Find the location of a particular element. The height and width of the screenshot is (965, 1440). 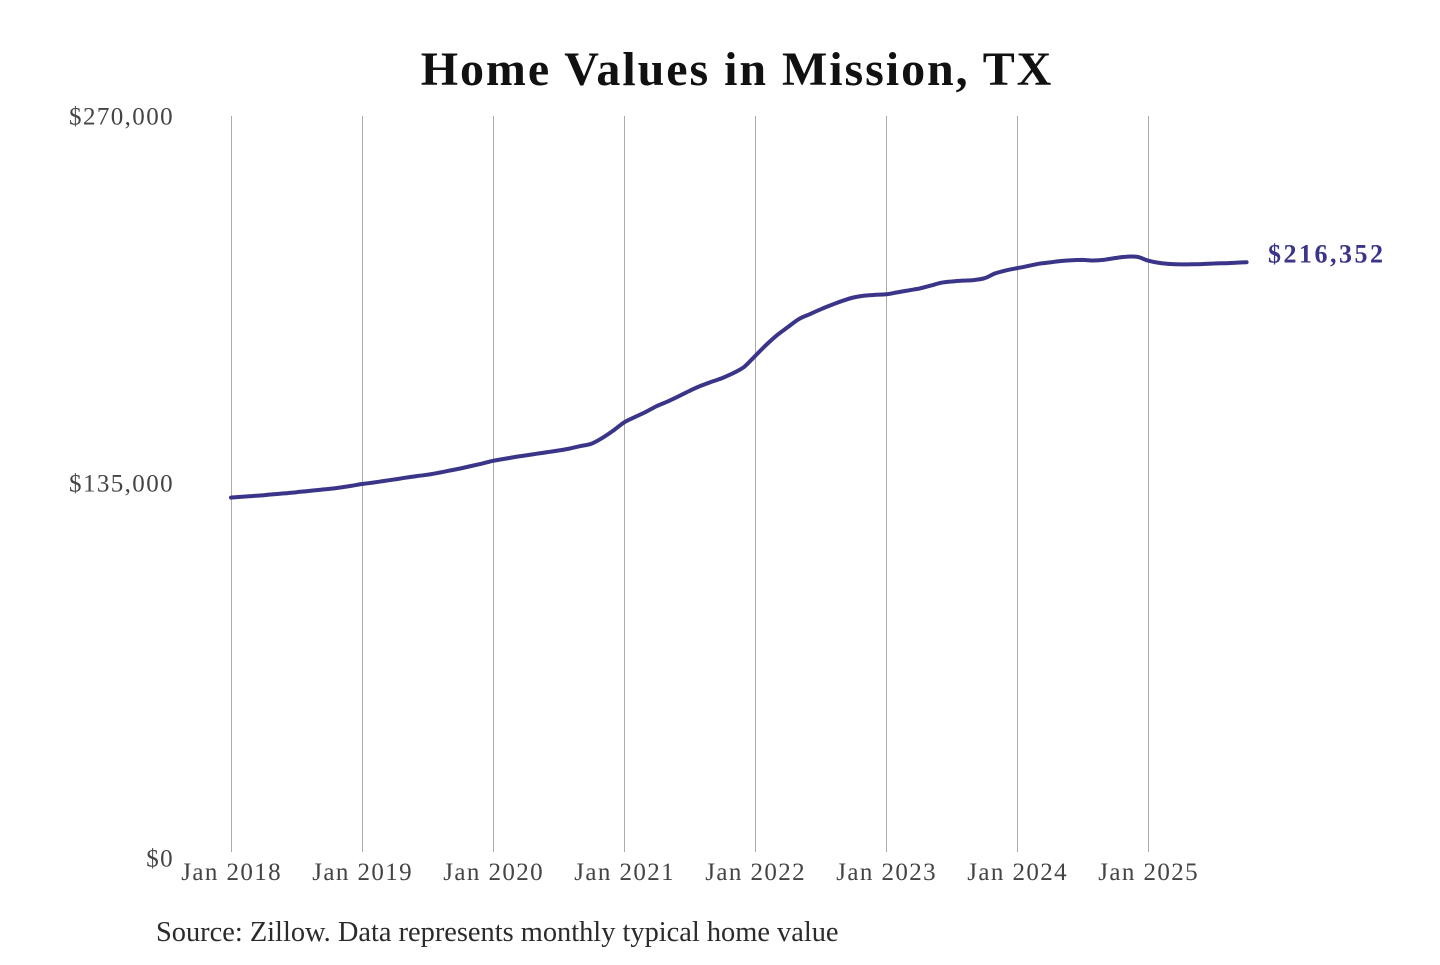

svg-text: $135,000 is located at coordinates (121, 484).